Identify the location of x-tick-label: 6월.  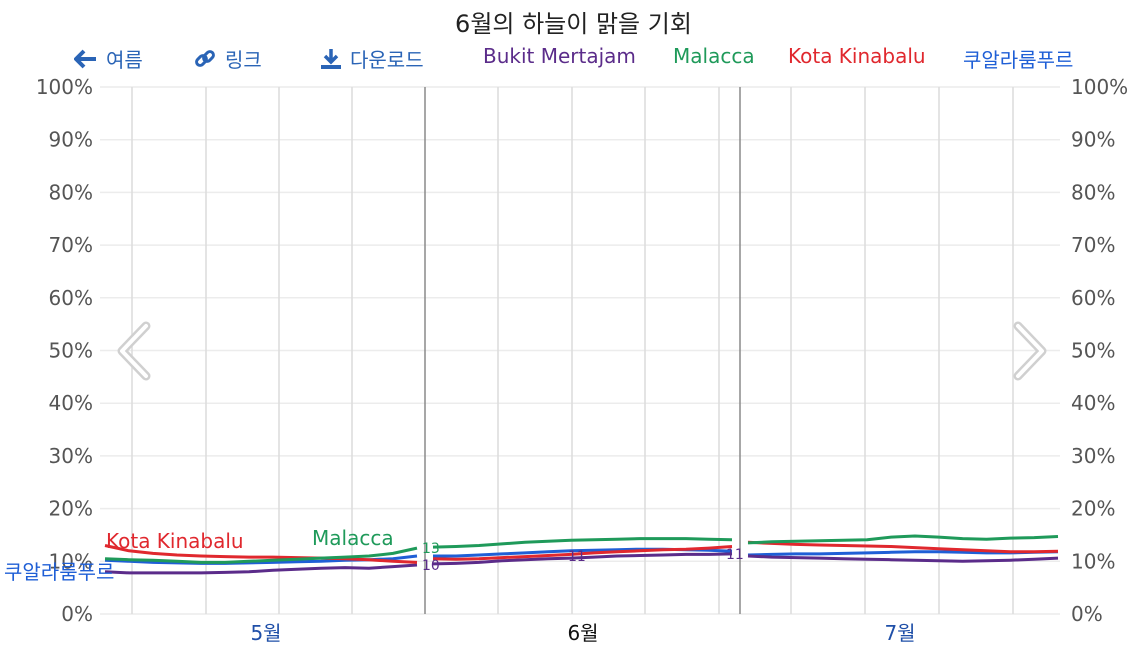
(582, 633).